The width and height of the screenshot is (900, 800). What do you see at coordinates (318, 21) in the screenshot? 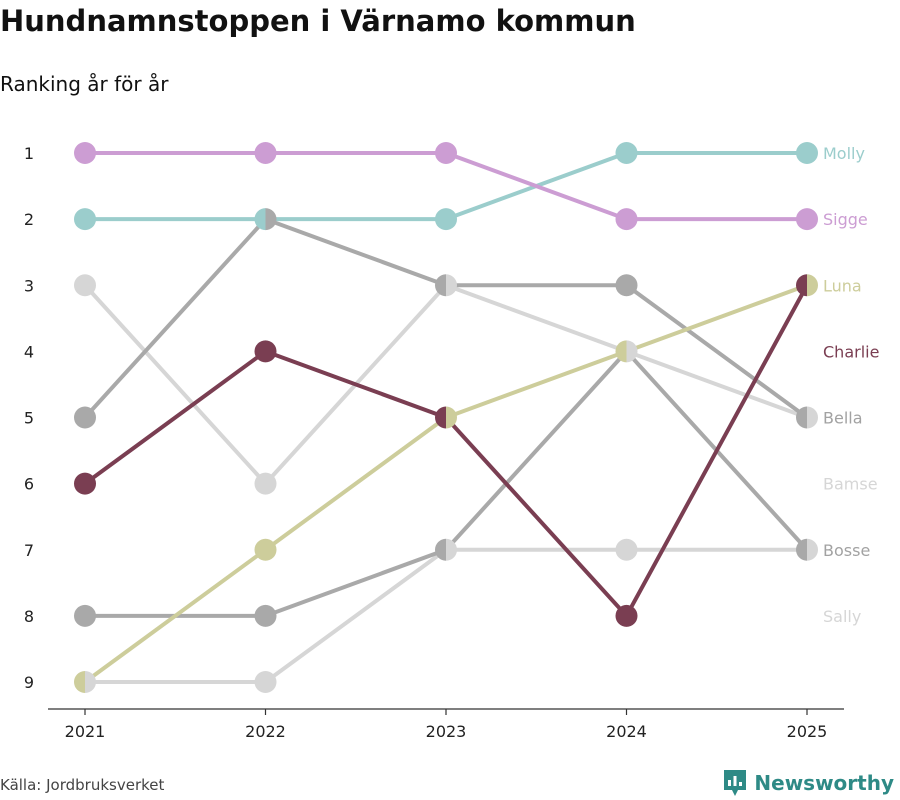
I see `chart-title: Hundnamnstoppen i Värnamo kommun` at bounding box center [318, 21].